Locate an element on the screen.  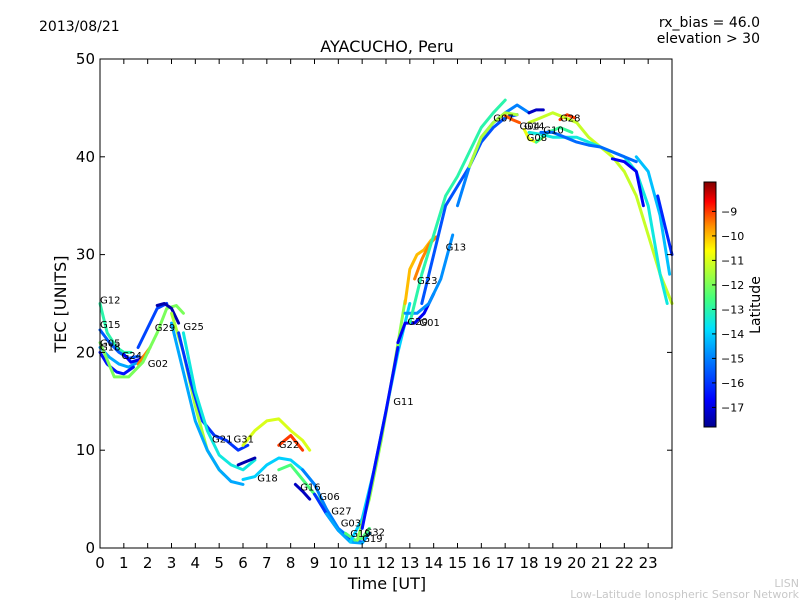
x-tick-label-5: 5 is located at coordinates (219, 563).